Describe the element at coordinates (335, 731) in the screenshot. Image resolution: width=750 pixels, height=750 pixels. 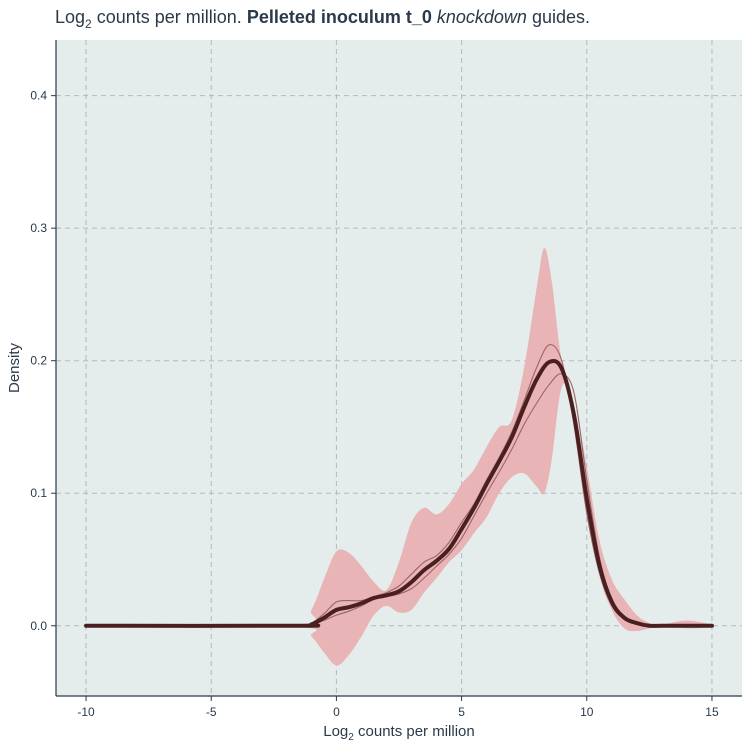
I see `x-axis-title-prefix: Log` at that location.